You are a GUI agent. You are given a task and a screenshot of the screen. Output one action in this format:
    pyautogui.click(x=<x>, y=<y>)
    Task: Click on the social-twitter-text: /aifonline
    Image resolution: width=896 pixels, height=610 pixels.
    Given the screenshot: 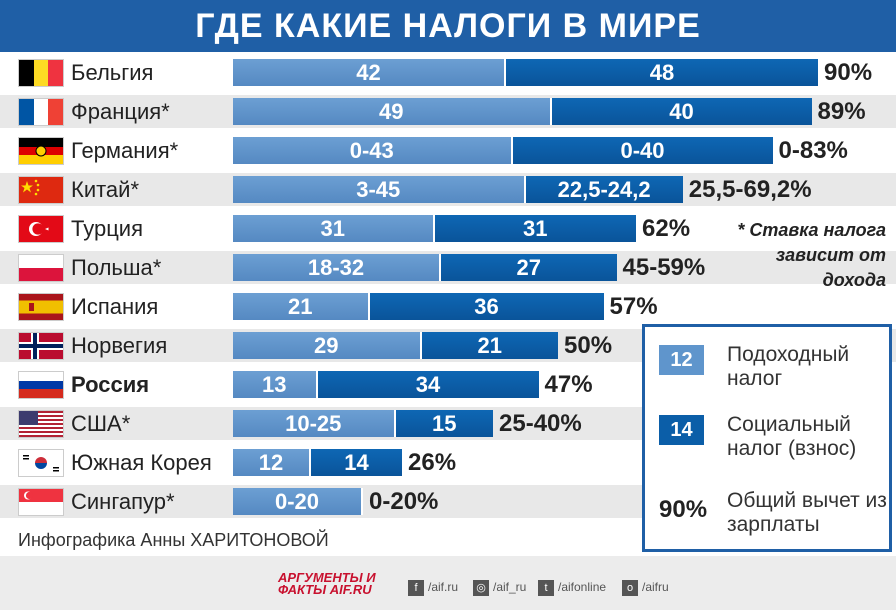 What is the action you would take?
    pyautogui.click(x=582, y=587)
    